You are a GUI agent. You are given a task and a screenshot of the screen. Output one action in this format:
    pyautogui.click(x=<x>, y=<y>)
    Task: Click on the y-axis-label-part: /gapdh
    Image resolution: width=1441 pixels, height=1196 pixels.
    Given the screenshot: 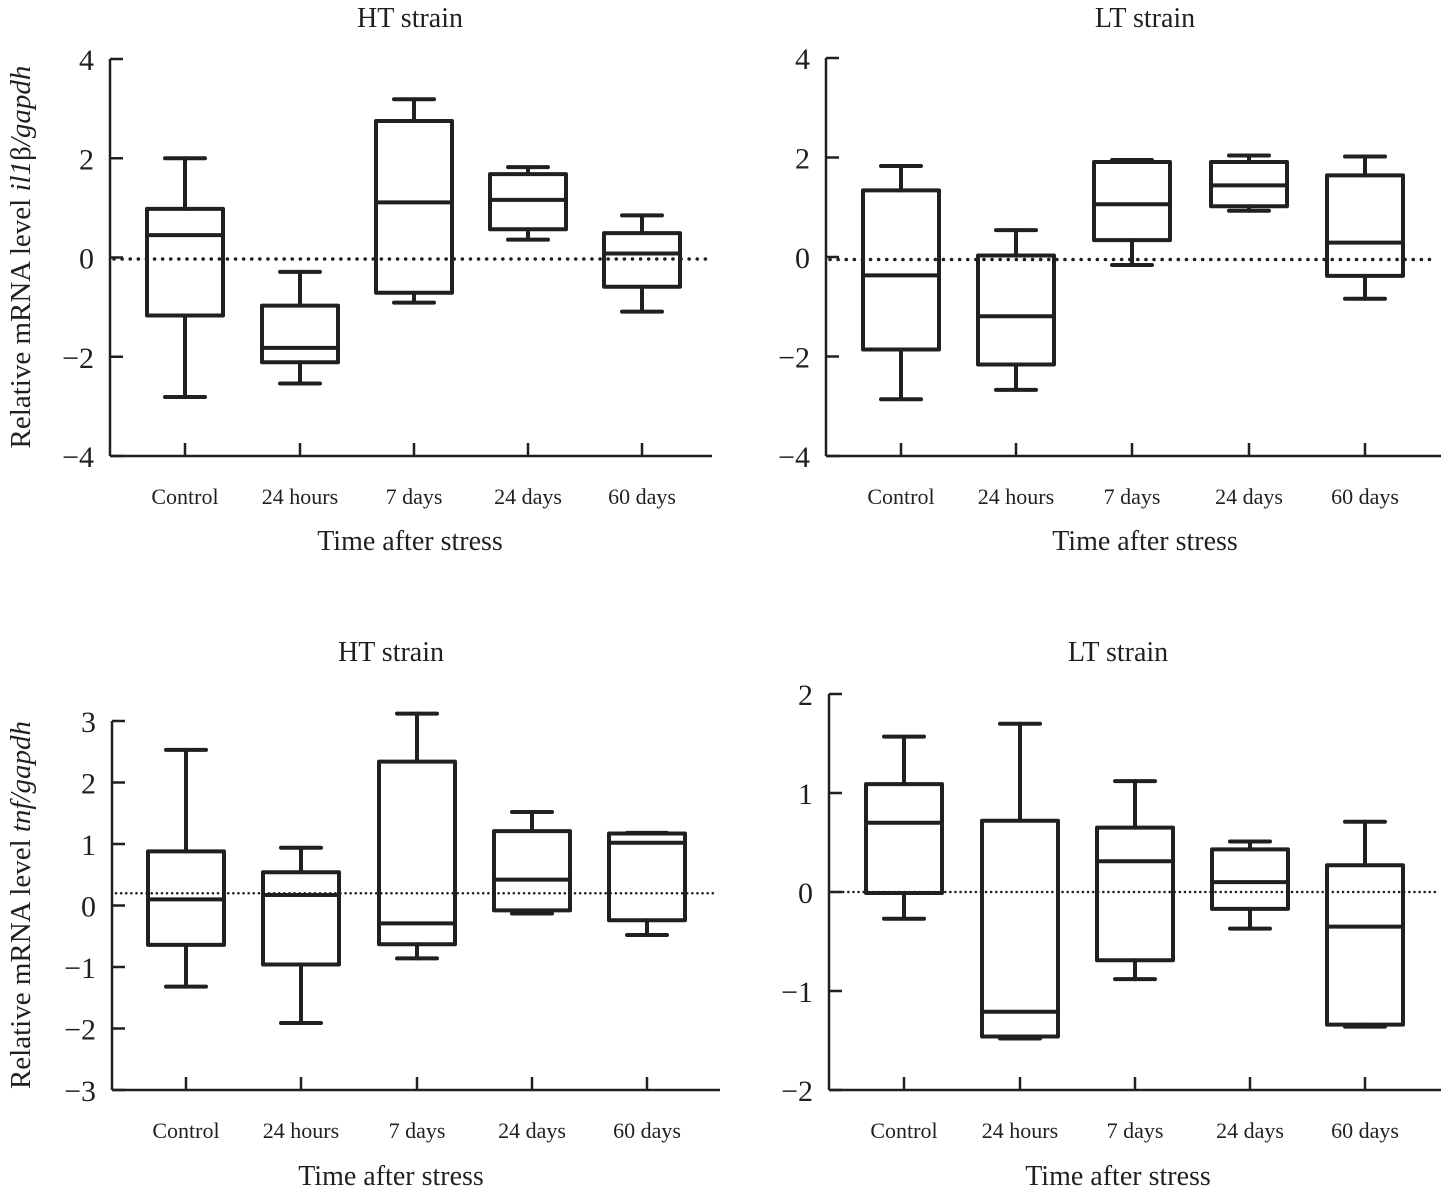 What is the action you would take?
    pyautogui.click(x=21, y=107)
    